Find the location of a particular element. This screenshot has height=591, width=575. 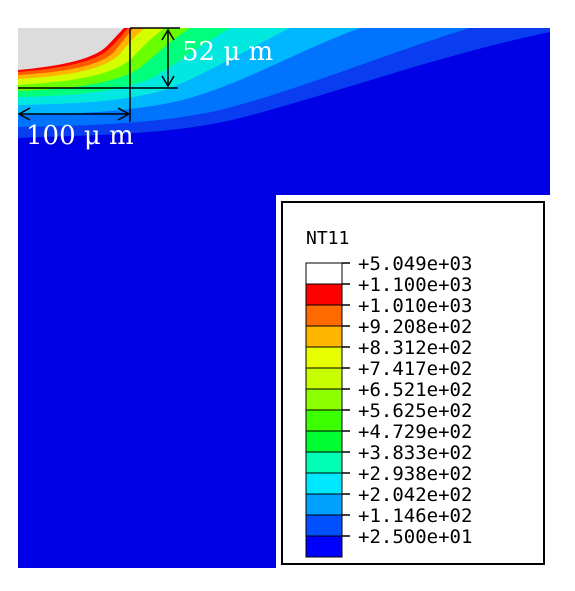

legend-value: +7.417e+02 is located at coordinates (415, 369).